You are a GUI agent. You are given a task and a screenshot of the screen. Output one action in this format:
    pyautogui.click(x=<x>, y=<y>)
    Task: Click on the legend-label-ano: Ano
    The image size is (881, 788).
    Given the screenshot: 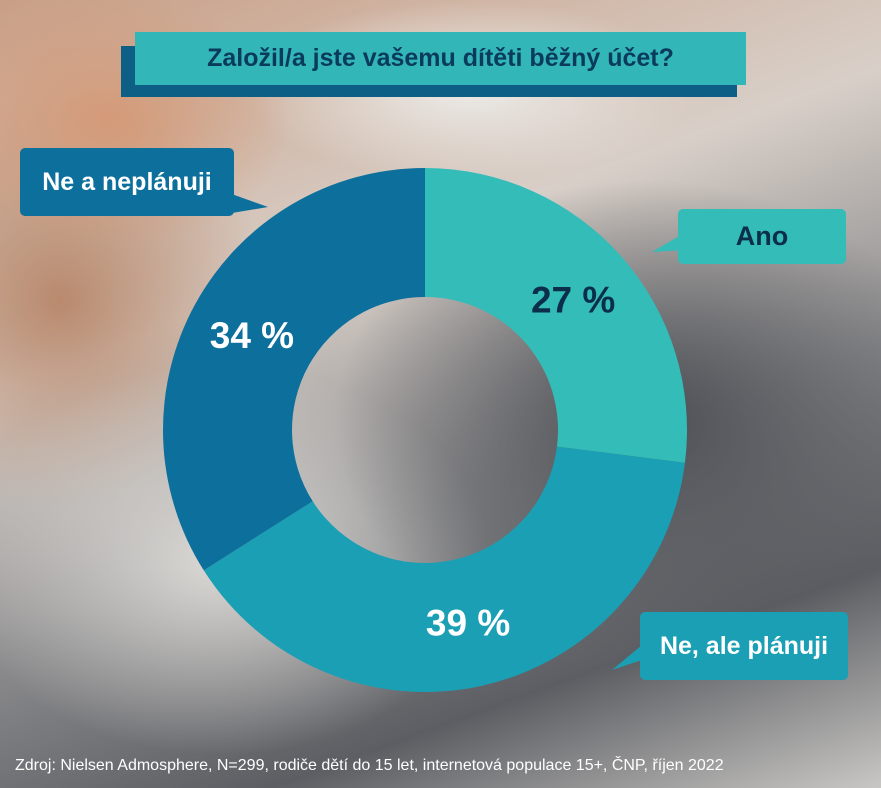 What is the action you would take?
    pyautogui.click(x=762, y=236)
    